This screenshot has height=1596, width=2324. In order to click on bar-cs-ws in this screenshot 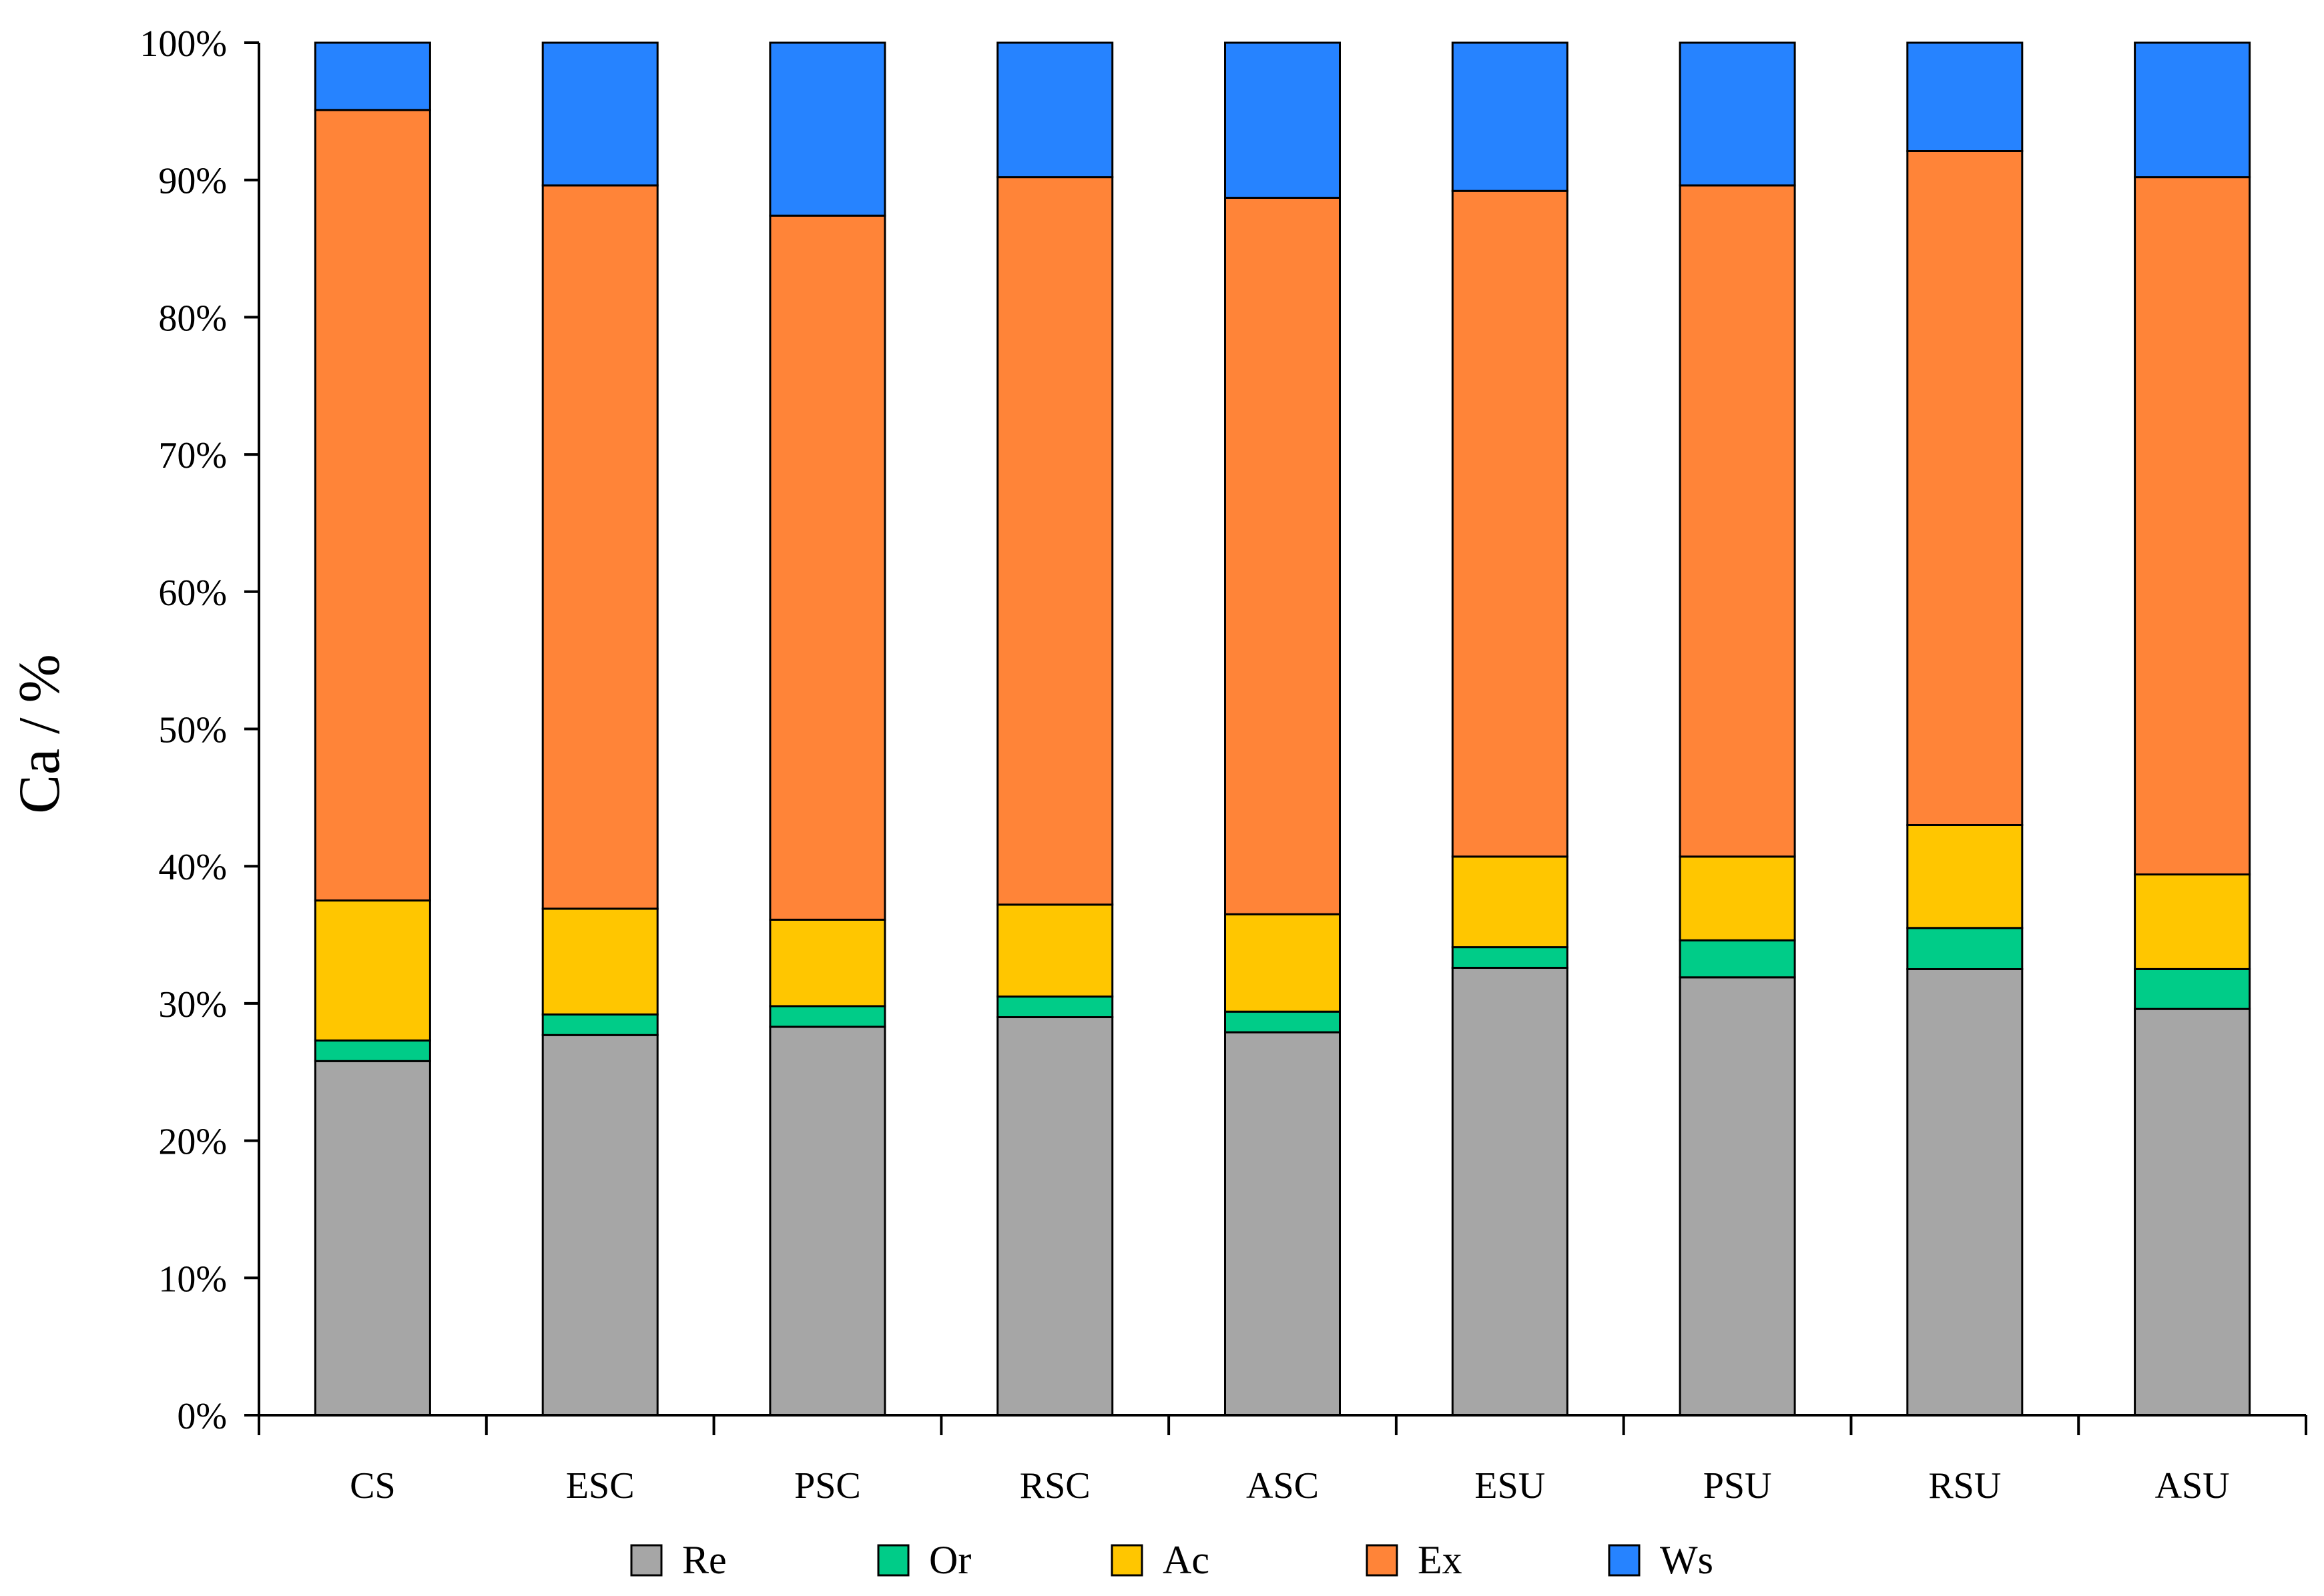, I will do `click(373, 76)`.